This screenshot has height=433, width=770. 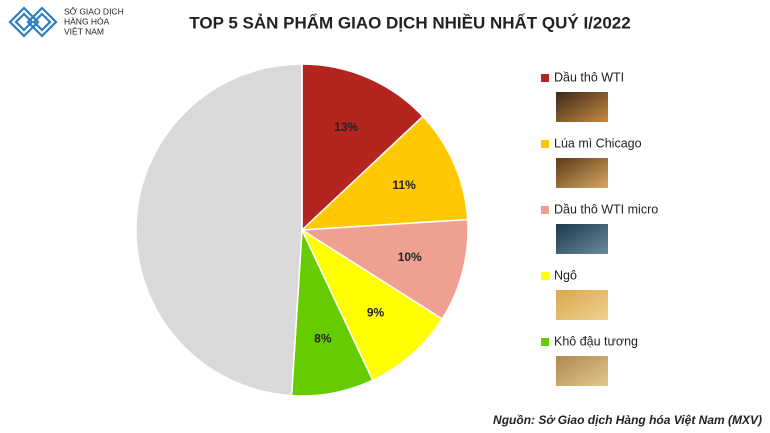 I want to click on legend-label: Dầu thô WTI, so click(x=589, y=77).